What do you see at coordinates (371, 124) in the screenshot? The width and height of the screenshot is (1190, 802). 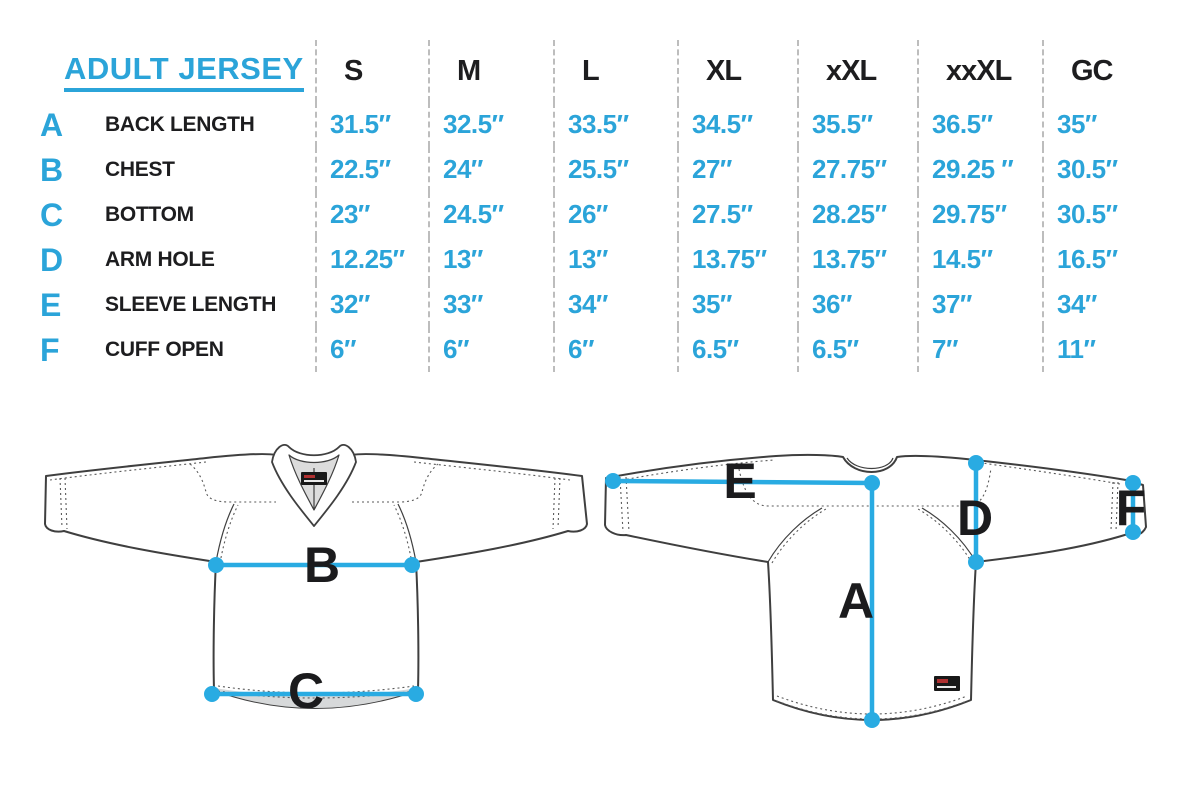 I see `size-value: 31.5″` at bounding box center [371, 124].